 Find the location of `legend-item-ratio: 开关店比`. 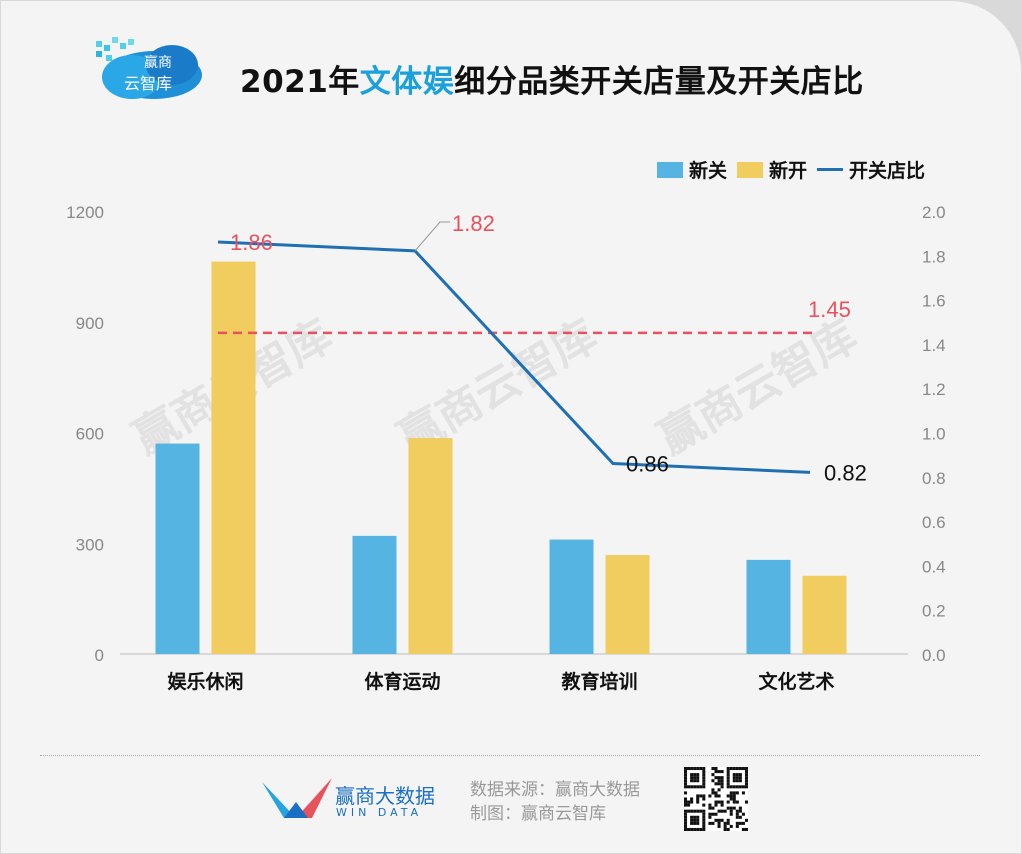

legend-item-ratio: 开关店比 is located at coordinates (871, 169).